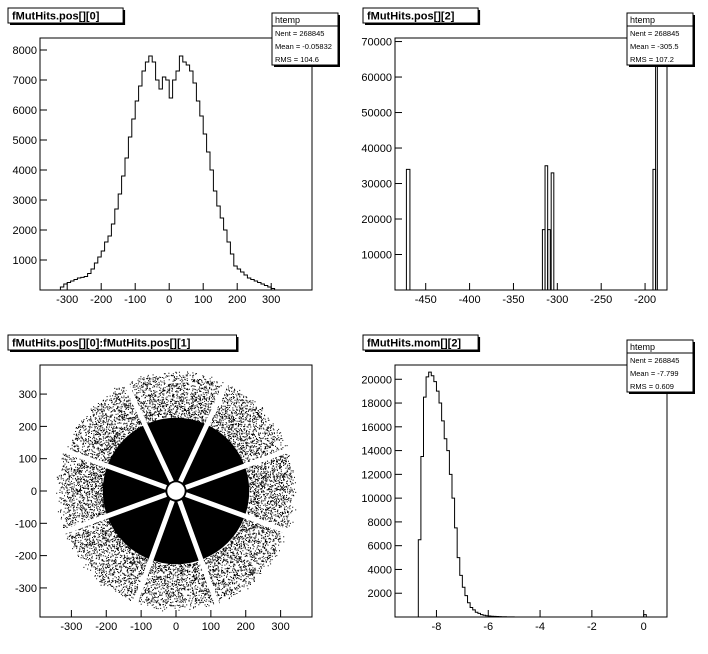 This screenshot has height=654, width=708. Describe the element at coordinates (470, 300) in the screenshot. I see `x-tick-label: -400` at that location.